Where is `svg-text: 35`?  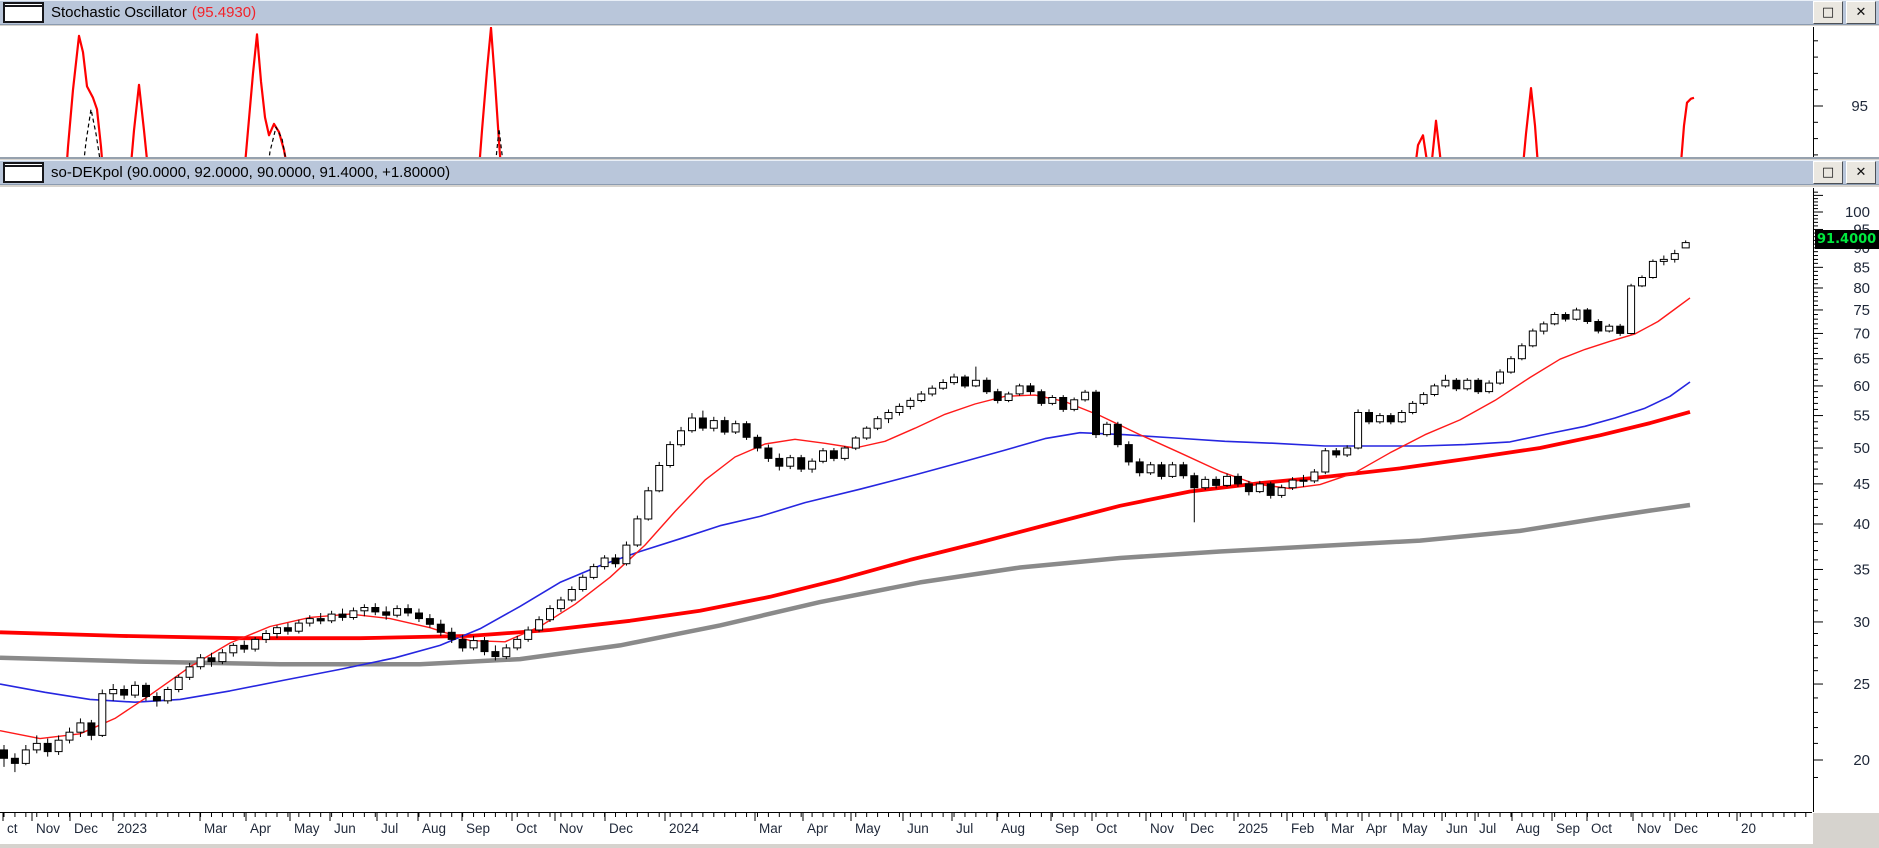 svg-text: 35 is located at coordinates (1861, 569).